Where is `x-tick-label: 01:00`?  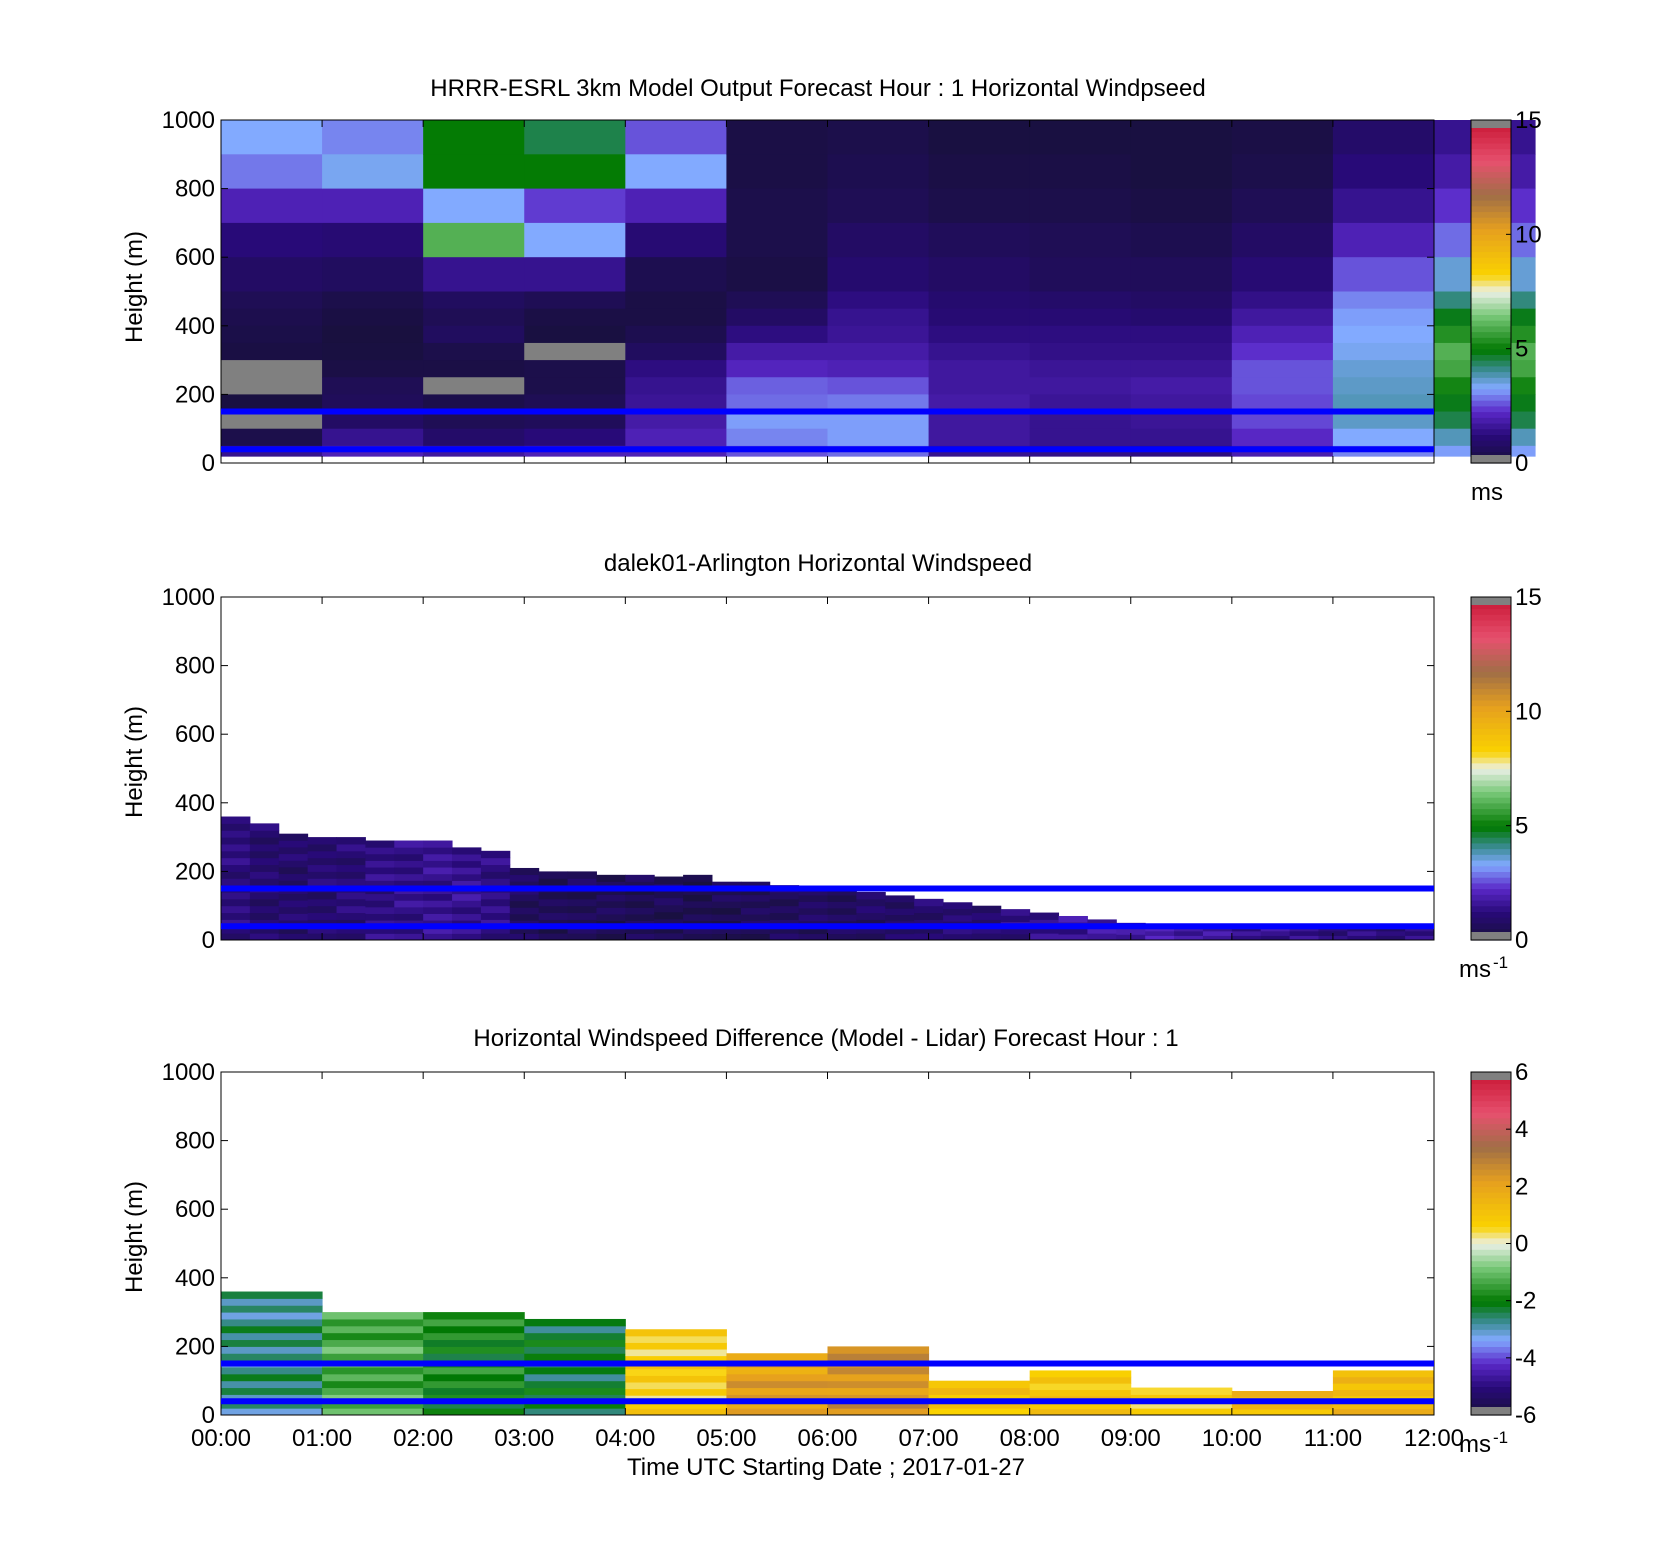
x-tick-label: 01:00 is located at coordinates (322, 1438).